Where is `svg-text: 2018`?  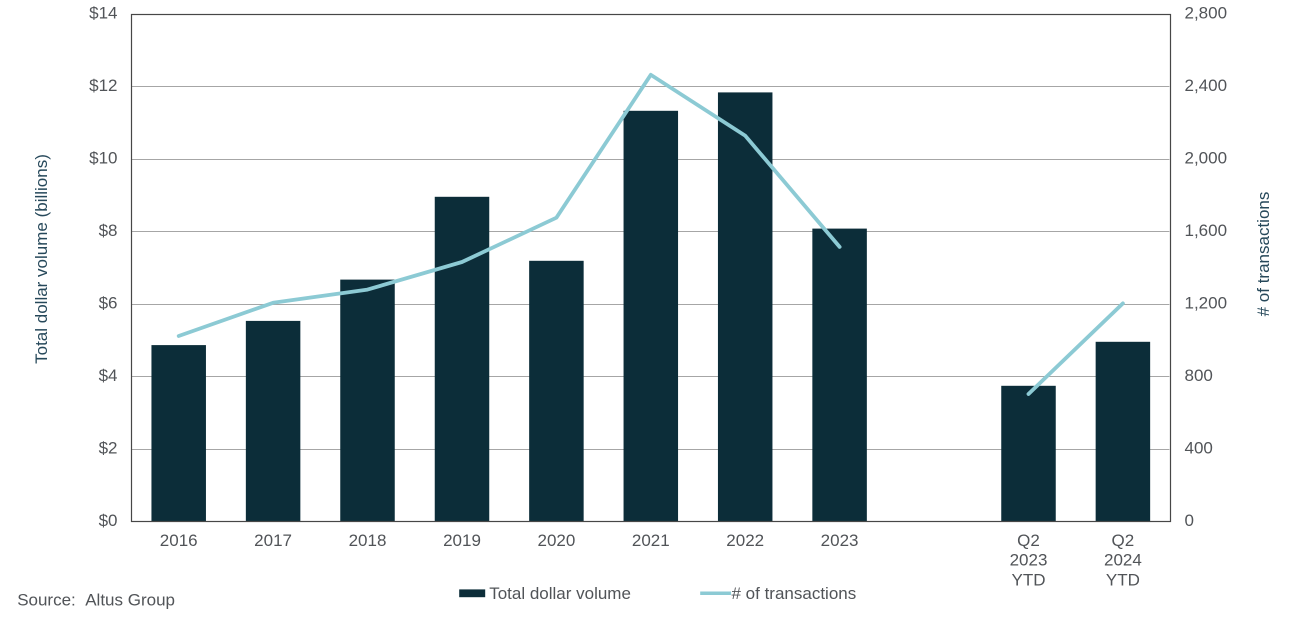
svg-text: 2018 is located at coordinates (368, 540).